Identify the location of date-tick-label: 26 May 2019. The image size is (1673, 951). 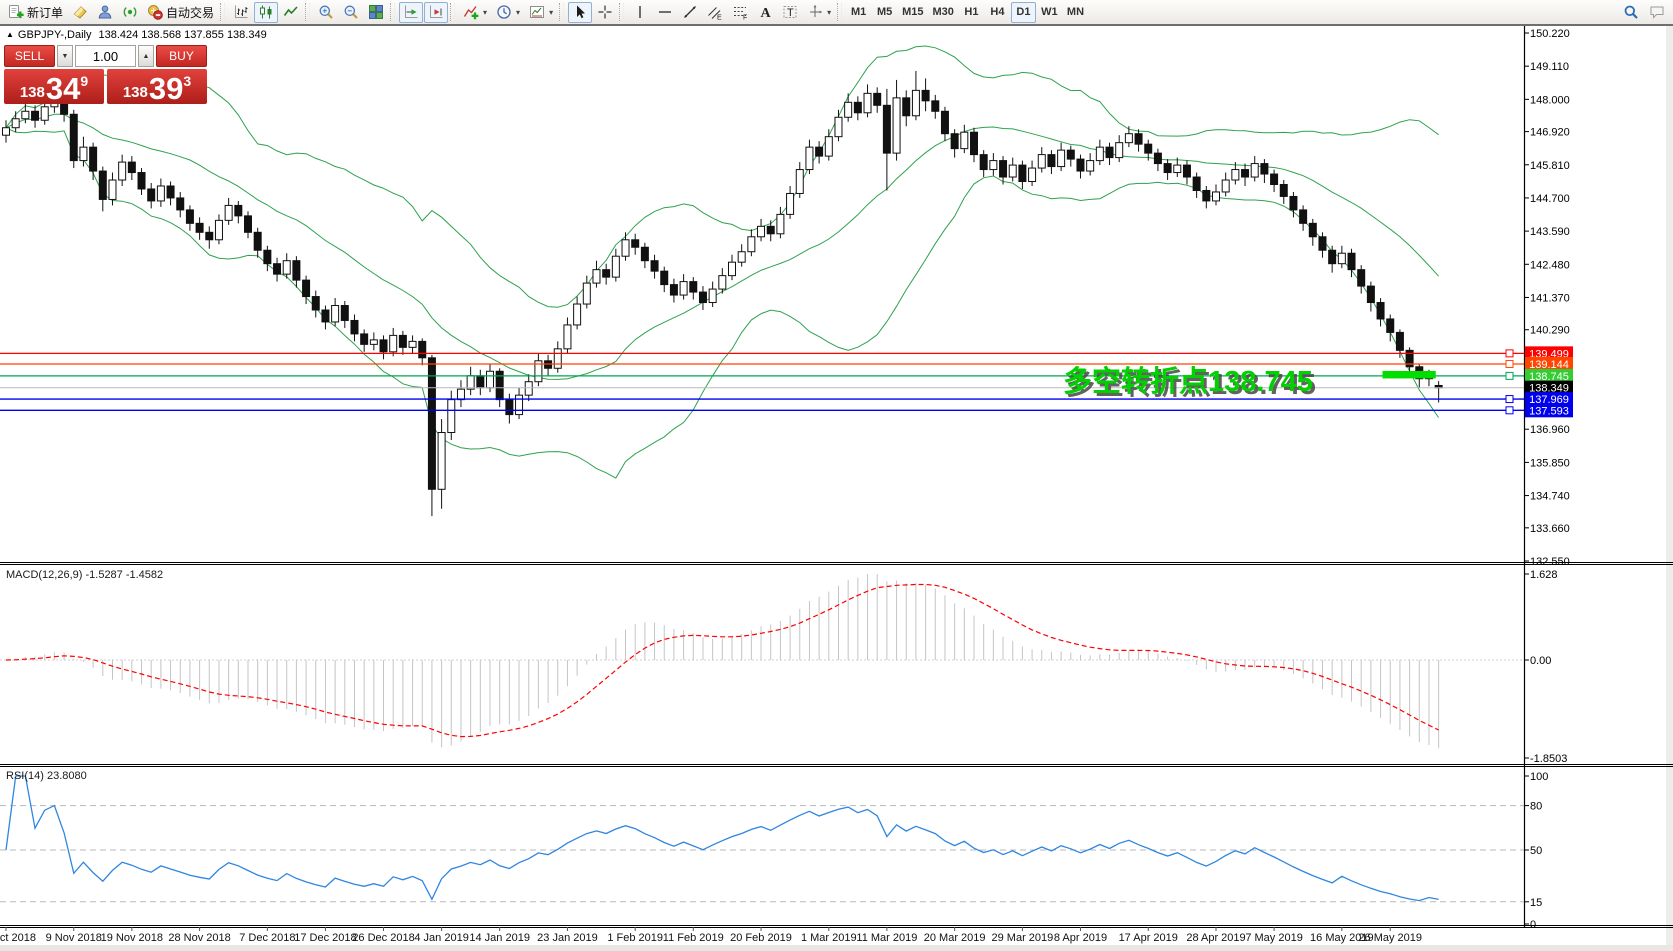
(1390, 938).